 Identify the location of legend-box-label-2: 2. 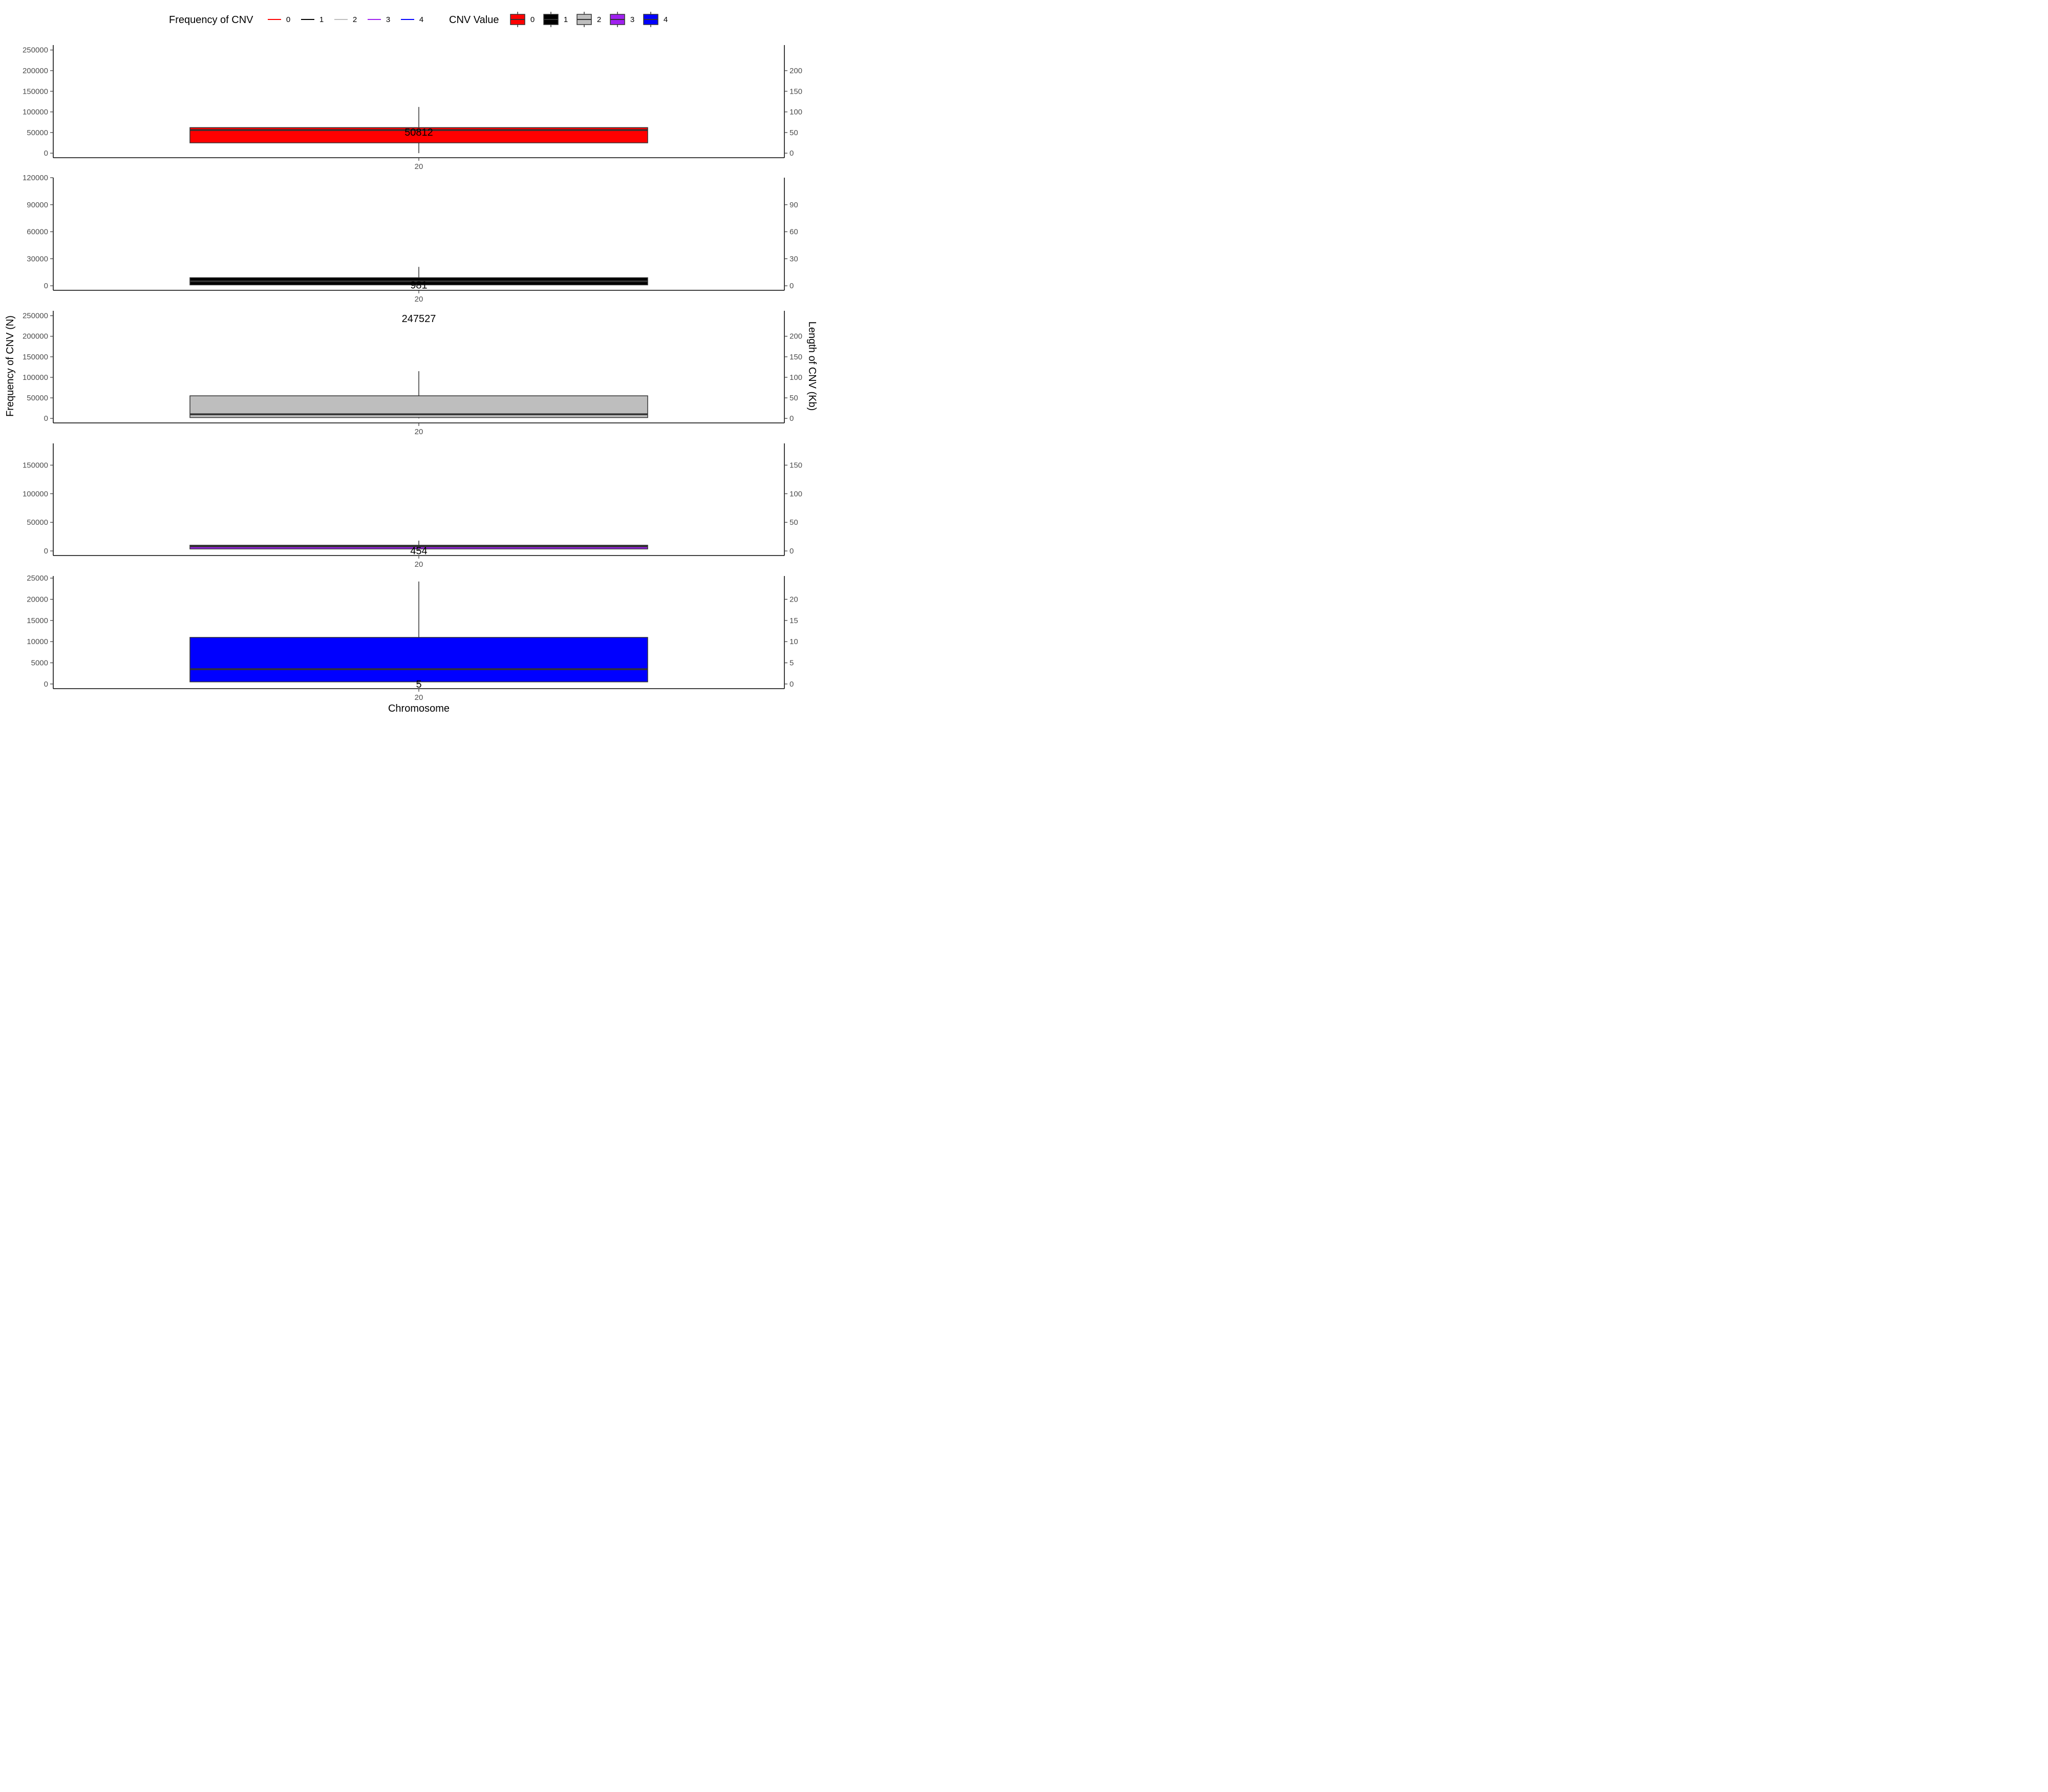
(599, 19).